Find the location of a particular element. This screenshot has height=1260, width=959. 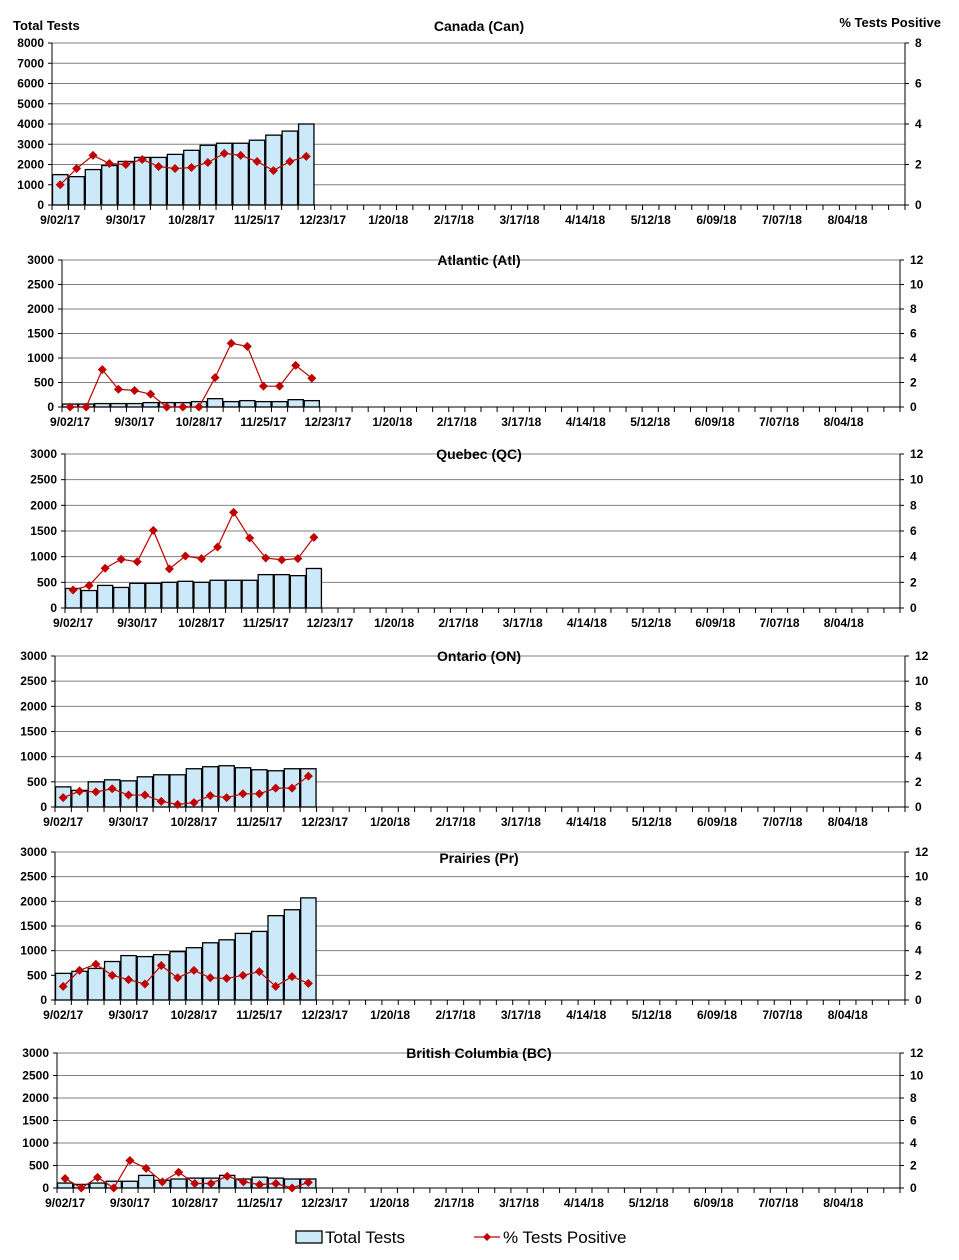

x-tick-label: 6/09/18 is located at coordinates (714, 1203).